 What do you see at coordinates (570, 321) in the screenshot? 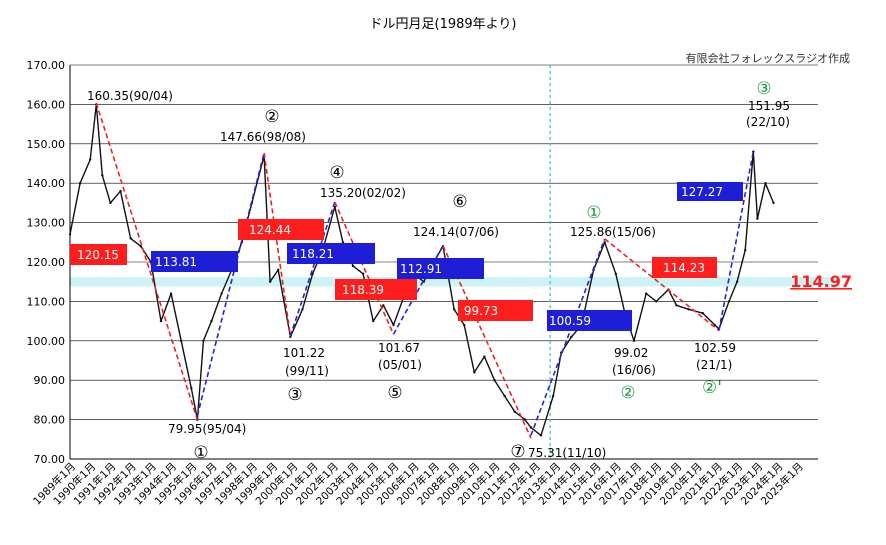
I see `blue-box-4-label: 100.59` at bounding box center [570, 321].